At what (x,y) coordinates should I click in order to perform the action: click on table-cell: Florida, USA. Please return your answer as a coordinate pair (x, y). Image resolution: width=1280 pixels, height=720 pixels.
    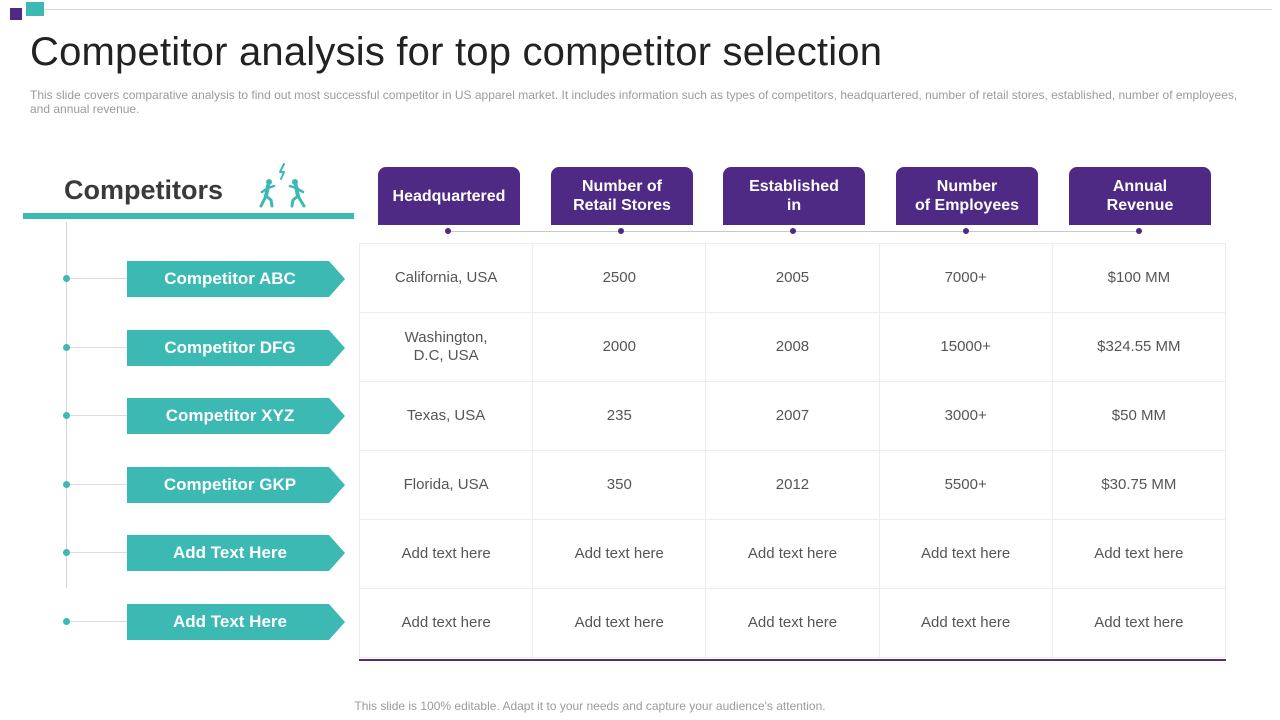
    Looking at the image, I should click on (446, 485).